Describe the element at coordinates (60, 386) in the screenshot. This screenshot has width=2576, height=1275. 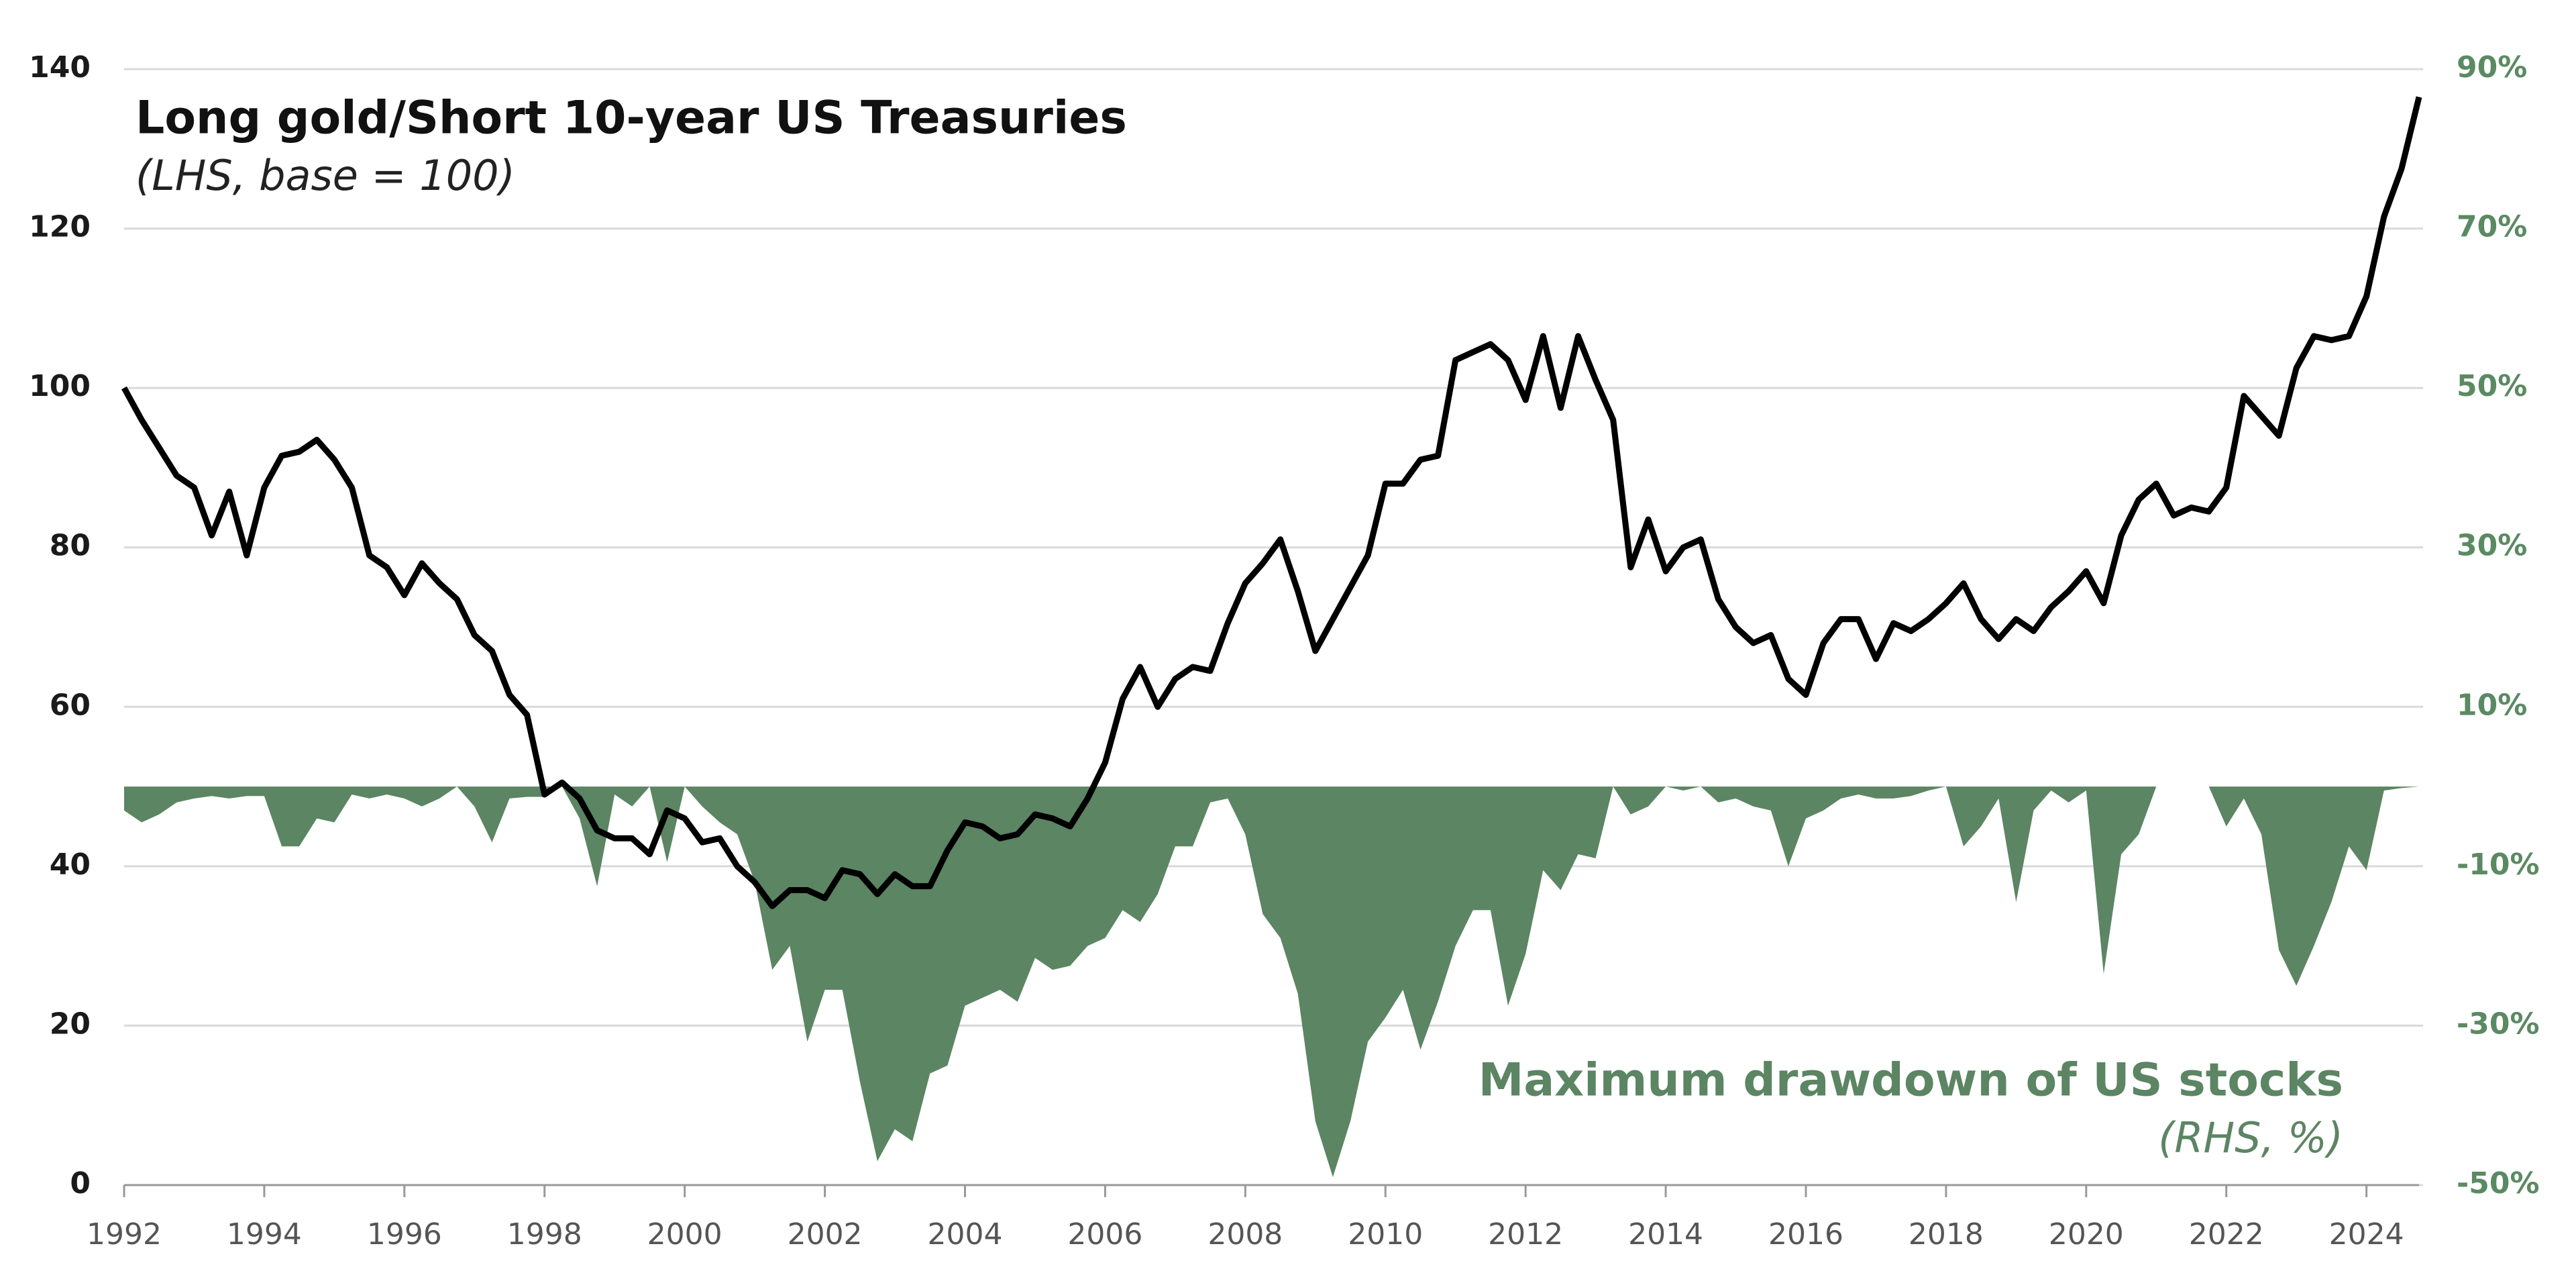
I see `y-tick-label: 100` at that location.